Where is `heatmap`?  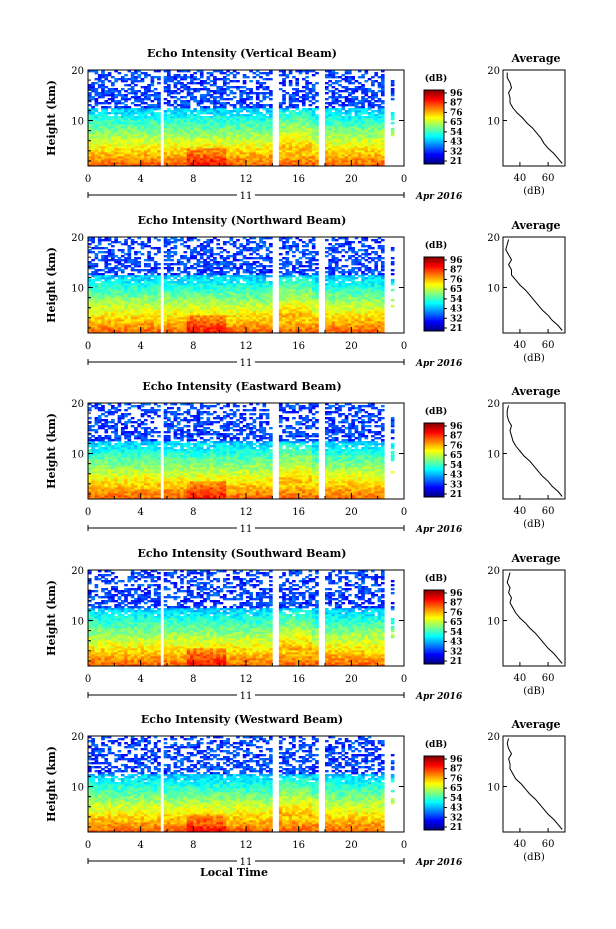 heatmap is located at coordinates (241, 285).